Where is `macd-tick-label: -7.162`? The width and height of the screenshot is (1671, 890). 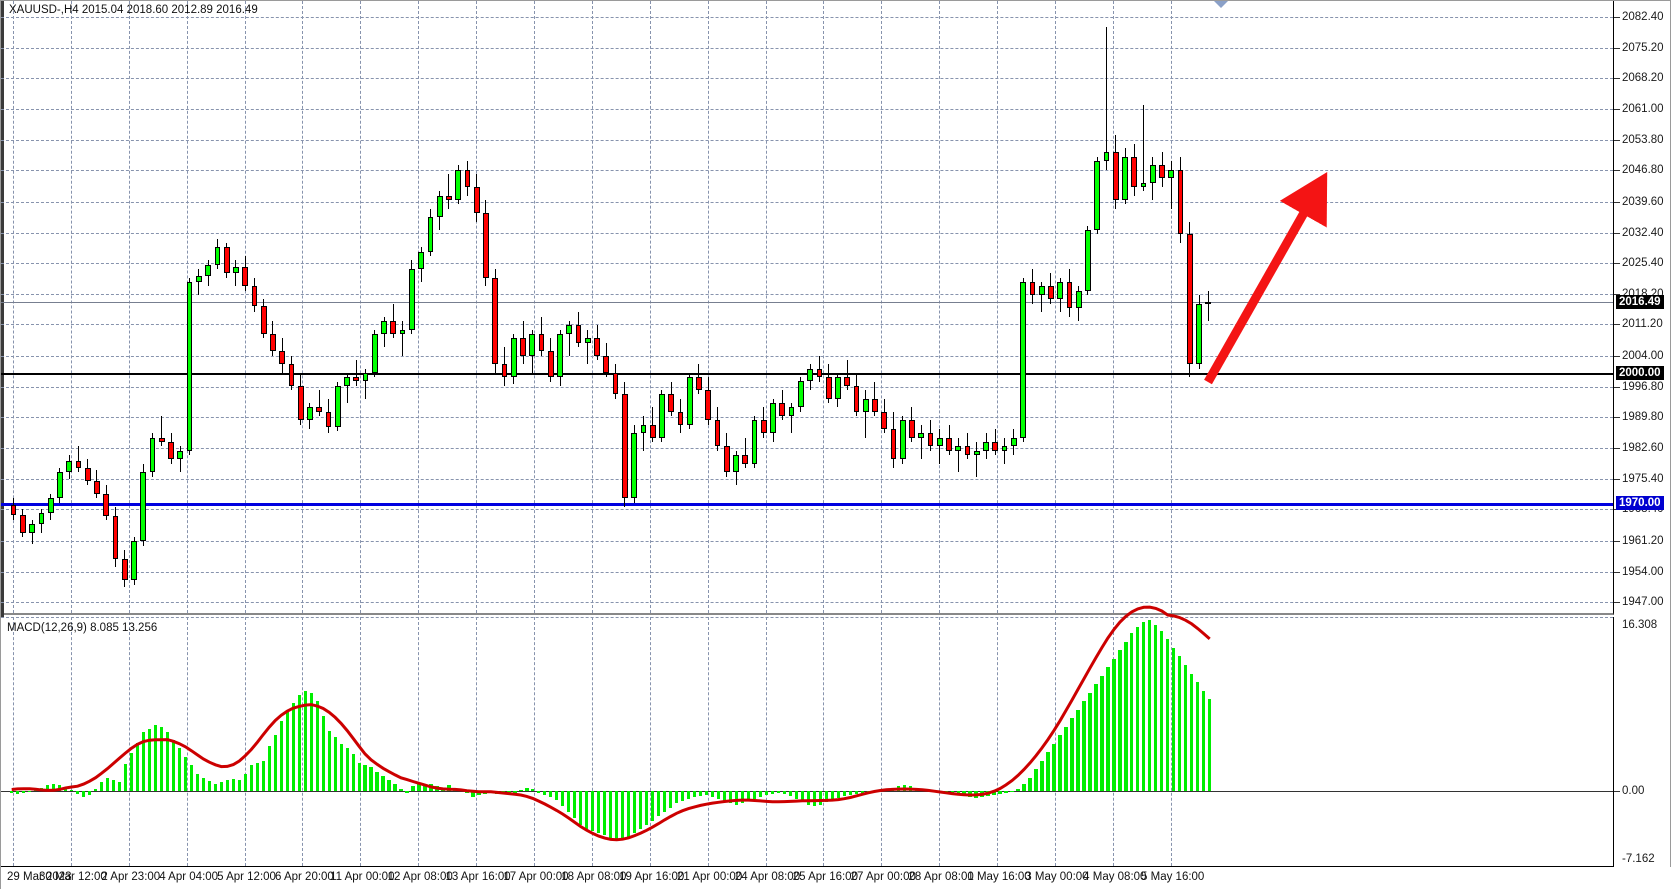
macd-tick-label: -7.162 is located at coordinates (1638, 859).